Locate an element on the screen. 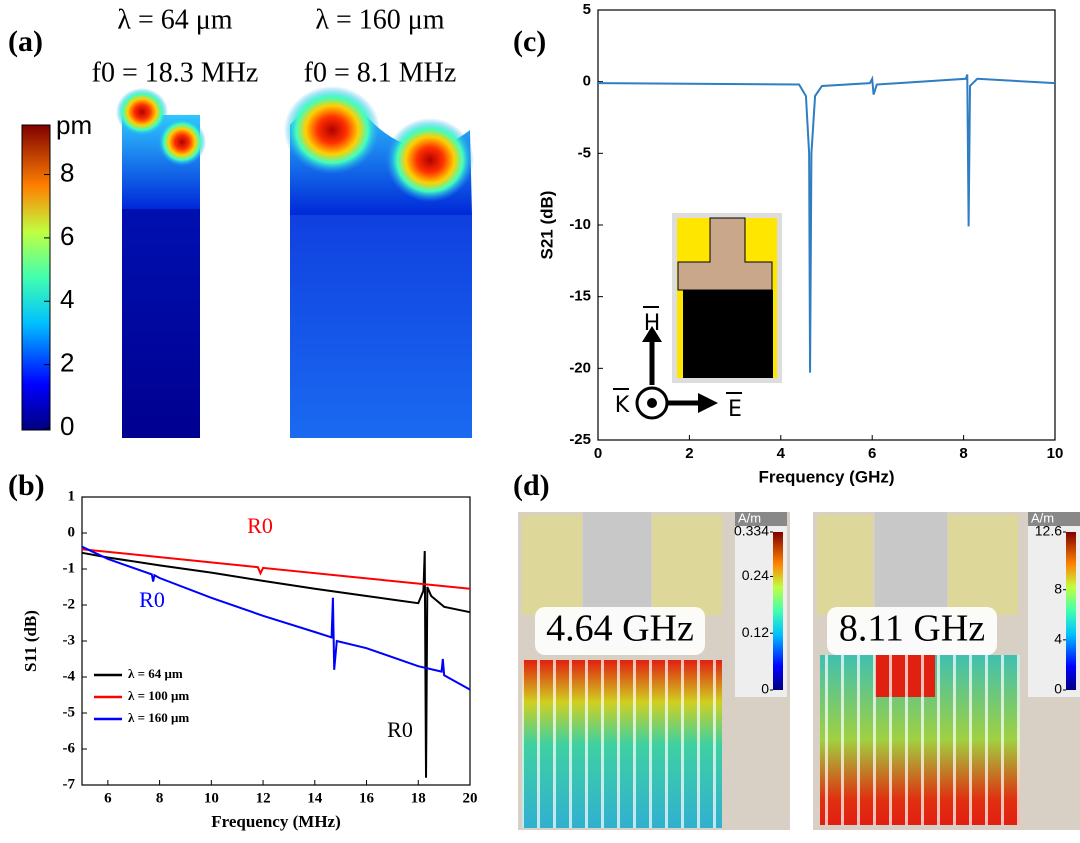 The width and height of the screenshot is (1080, 843). y-tick-label: -20 is located at coordinates (580, 367).